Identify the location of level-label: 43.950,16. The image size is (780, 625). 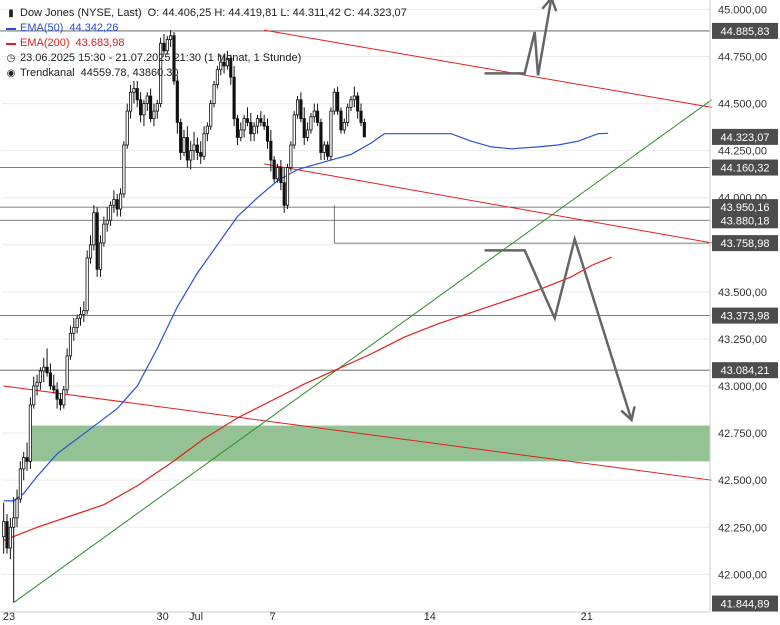
(745, 207).